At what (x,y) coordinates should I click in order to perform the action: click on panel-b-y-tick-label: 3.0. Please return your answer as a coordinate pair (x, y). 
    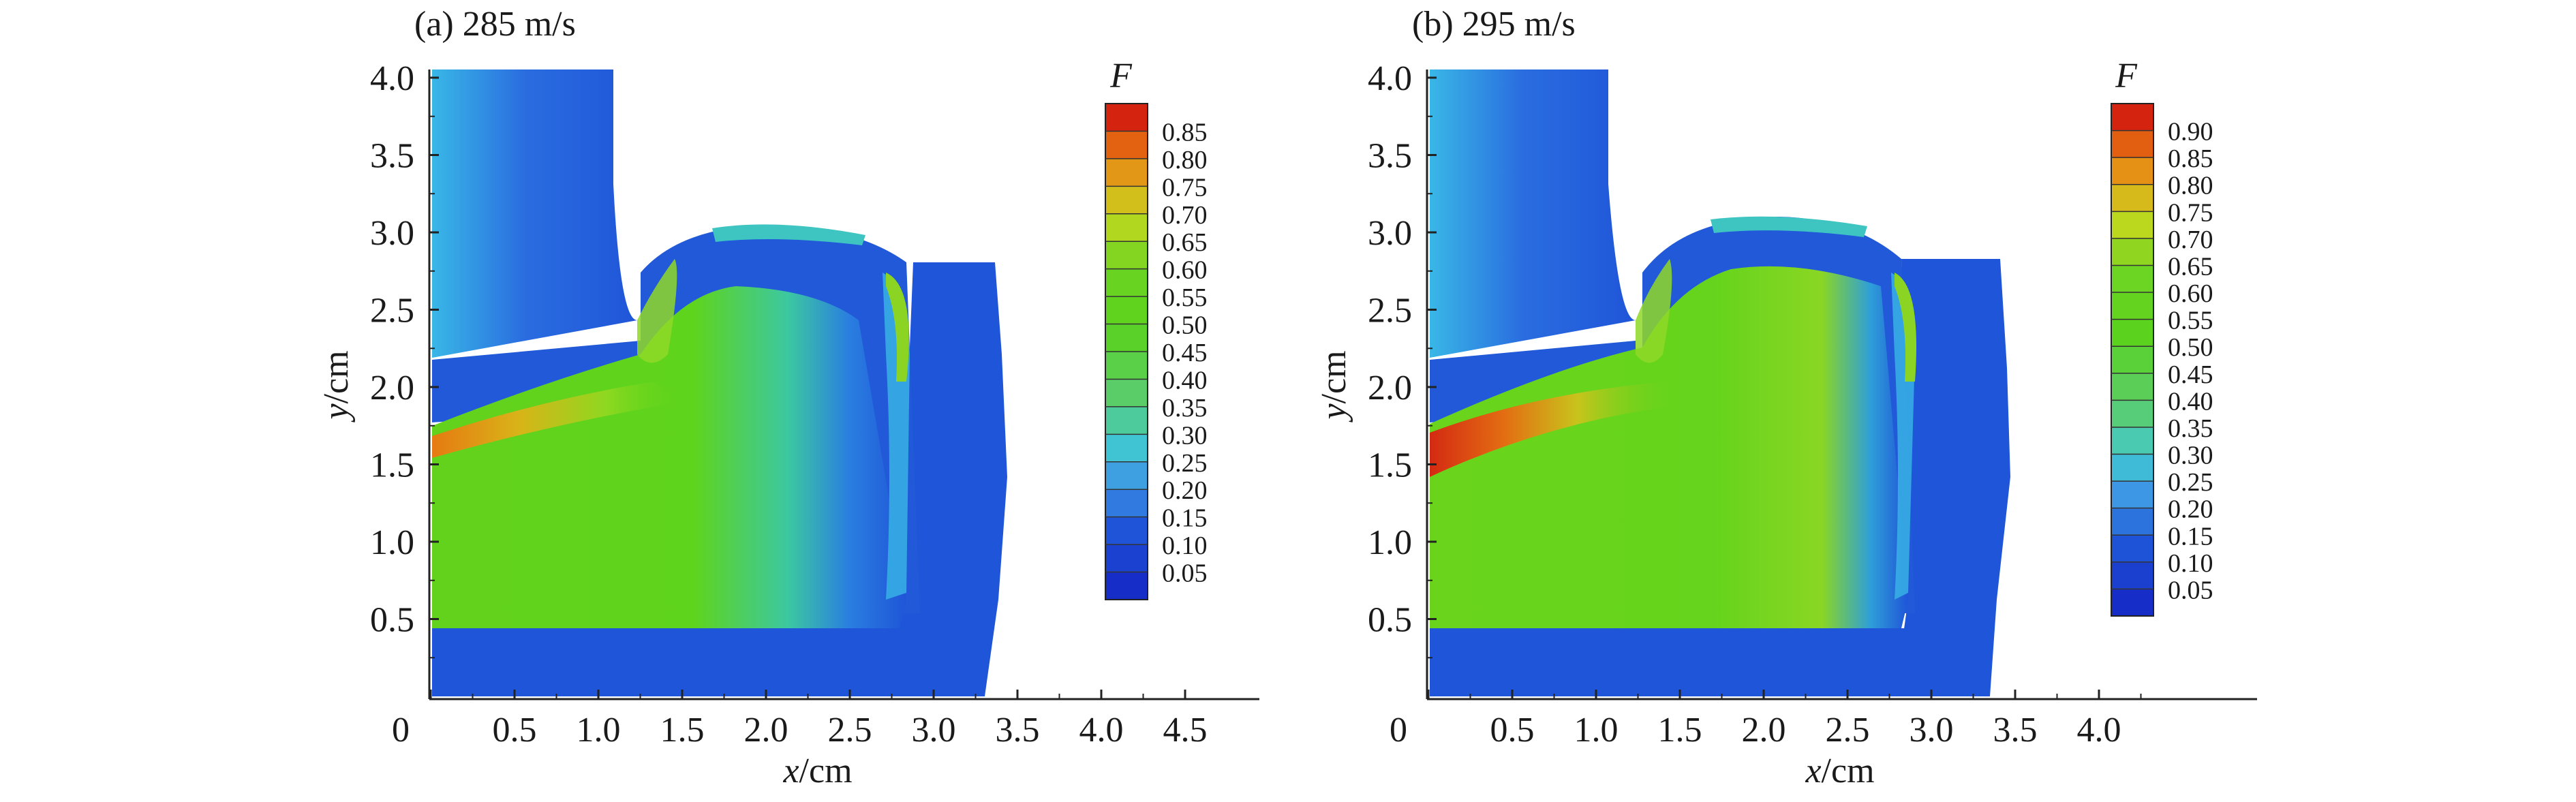
    Looking at the image, I should click on (1390, 233).